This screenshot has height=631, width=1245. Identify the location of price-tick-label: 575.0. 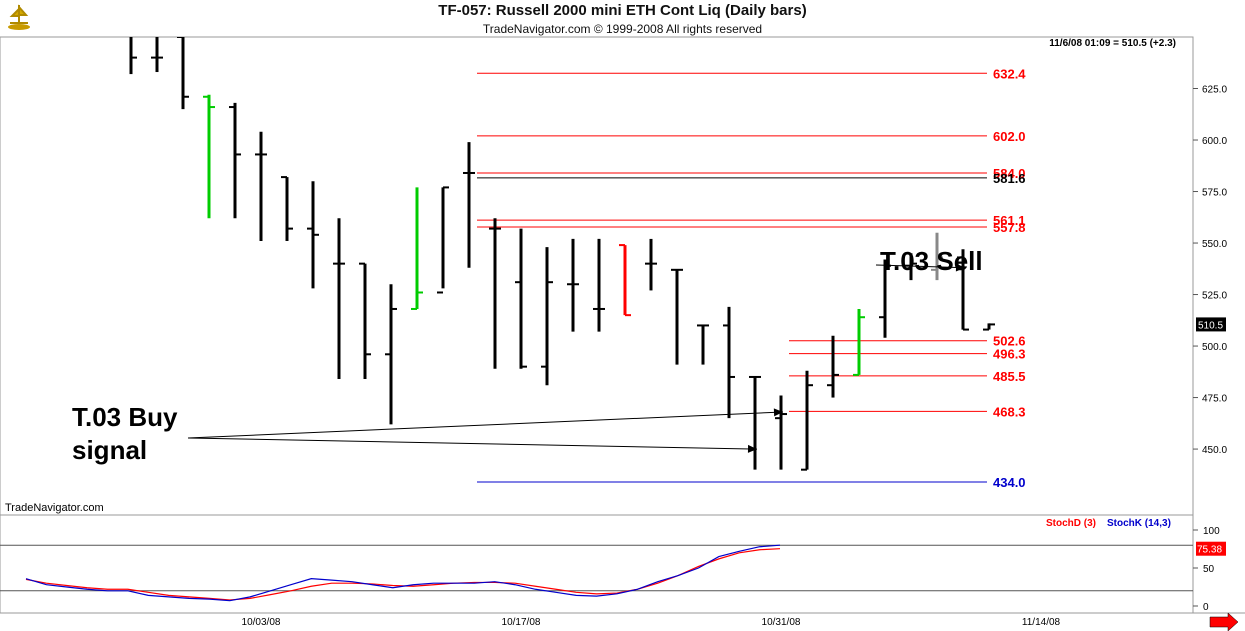
(1214, 193).